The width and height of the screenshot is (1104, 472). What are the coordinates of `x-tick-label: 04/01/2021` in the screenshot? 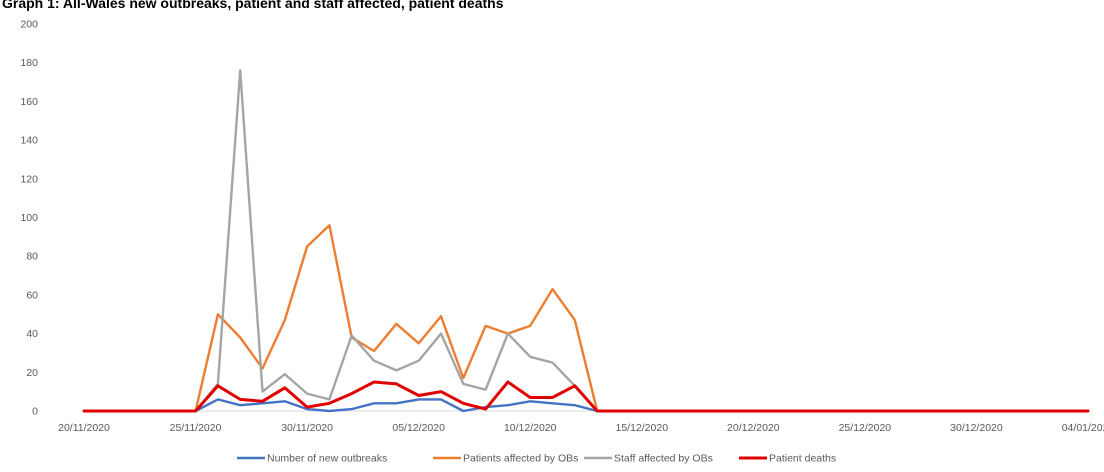 It's located at (1083, 428).